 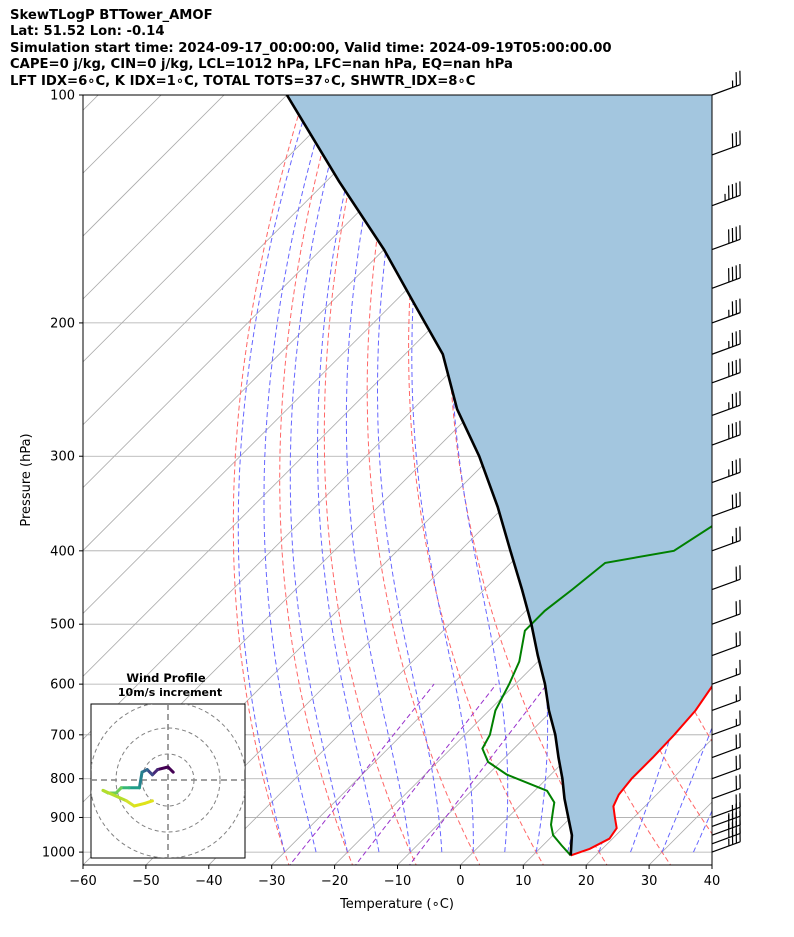 I want to click on x-tick-label: −30, so click(x=271, y=881).